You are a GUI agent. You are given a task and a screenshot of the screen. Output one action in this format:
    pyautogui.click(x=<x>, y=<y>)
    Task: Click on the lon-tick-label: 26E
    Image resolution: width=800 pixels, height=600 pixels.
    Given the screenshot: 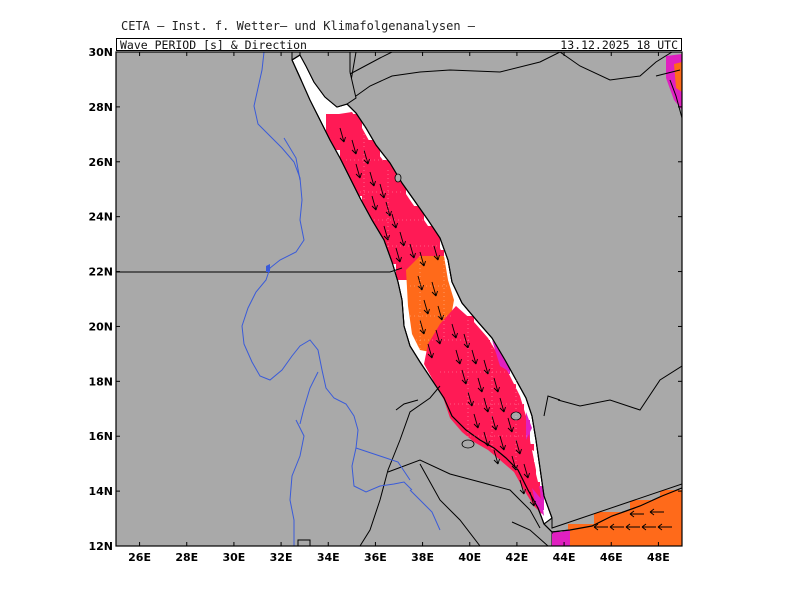 What is the action you would take?
    pyautogui.click(x=139, y=557)
    